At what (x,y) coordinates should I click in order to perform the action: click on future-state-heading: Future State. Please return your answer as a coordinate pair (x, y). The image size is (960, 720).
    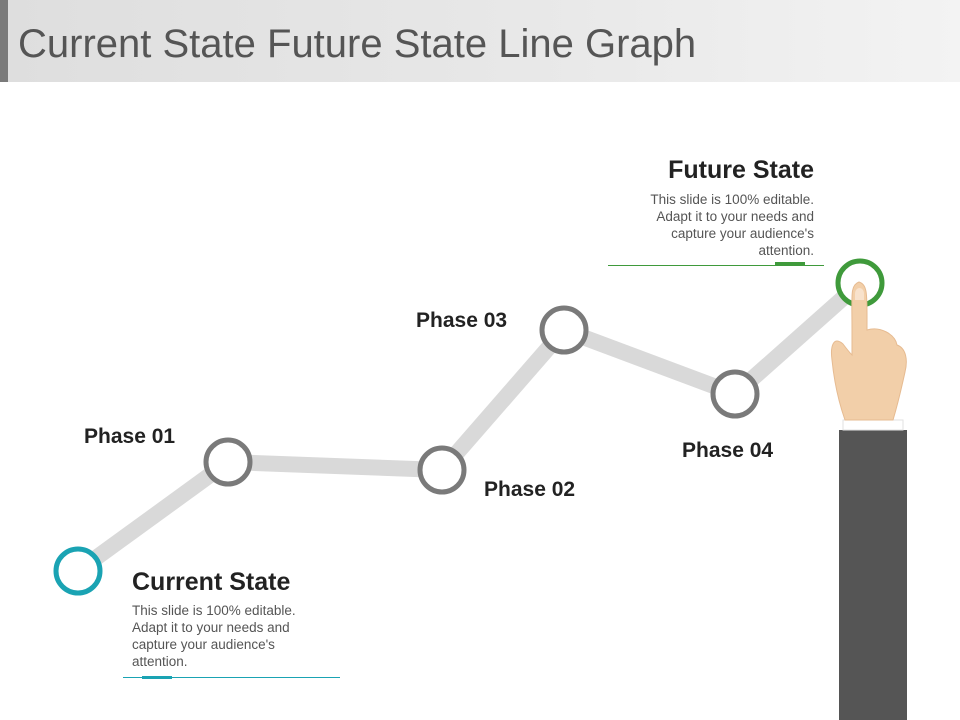
    Looking at the image, I should click on (741, 170).